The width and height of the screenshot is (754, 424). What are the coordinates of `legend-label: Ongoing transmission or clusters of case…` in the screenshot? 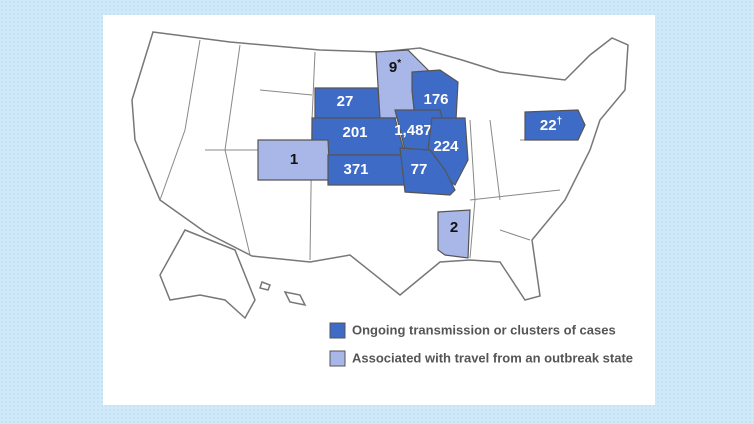 It's located at (484, 329).